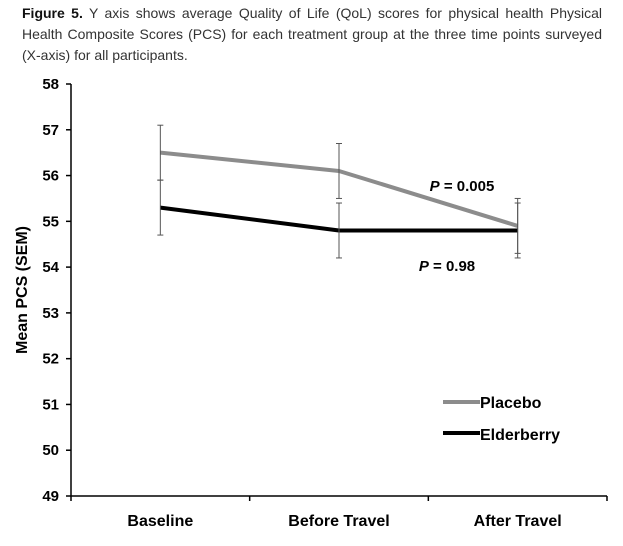 This screenshot has height=546, width=623. Describe the element at coordinates (50, 130) in the screenshot. I see `y-tick-label: 57` at that location.